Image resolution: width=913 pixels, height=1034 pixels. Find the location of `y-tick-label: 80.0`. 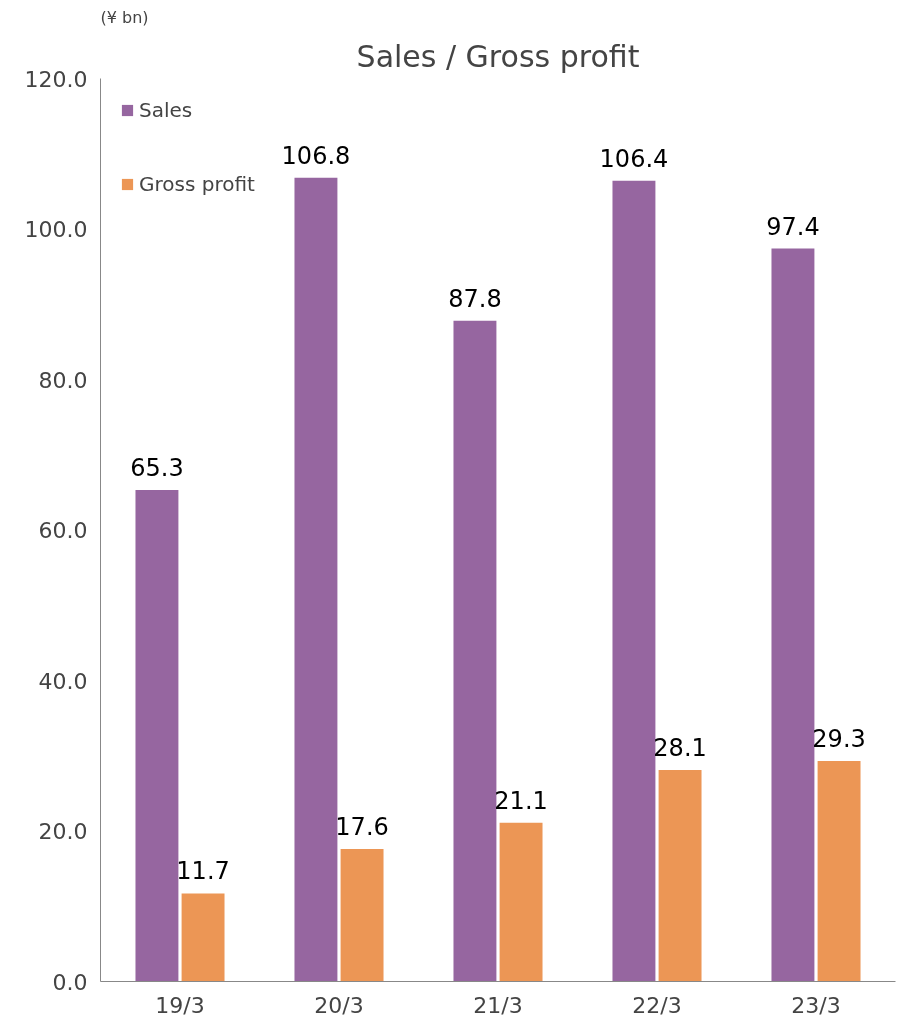

y-tick-label: 80.0 is located at coordinates (63, 380).